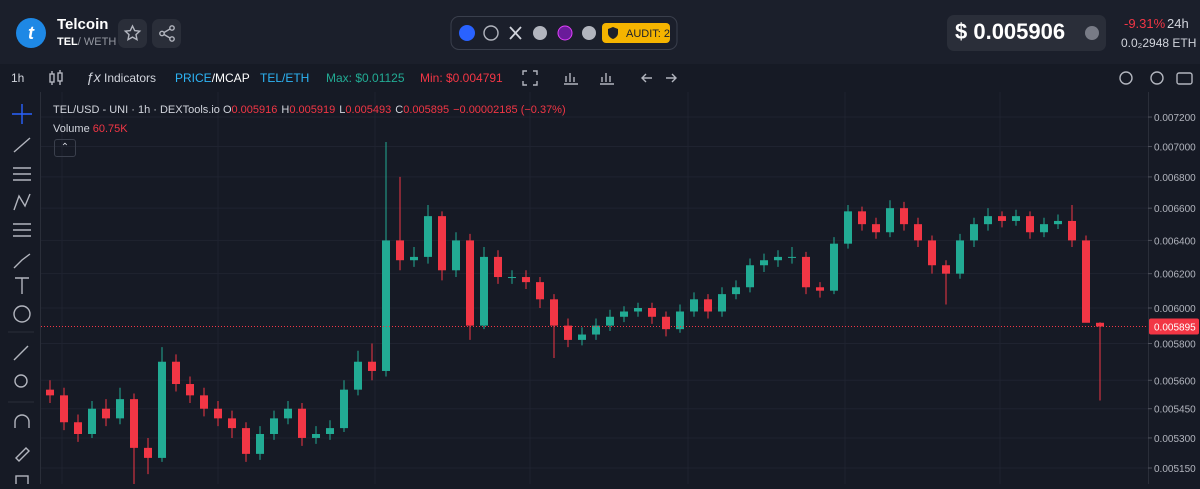 This screenshot has width=1200, height=489. Describe the element at coordinates (22, 261) in the screenshot. I see `brush-tool` at that location.